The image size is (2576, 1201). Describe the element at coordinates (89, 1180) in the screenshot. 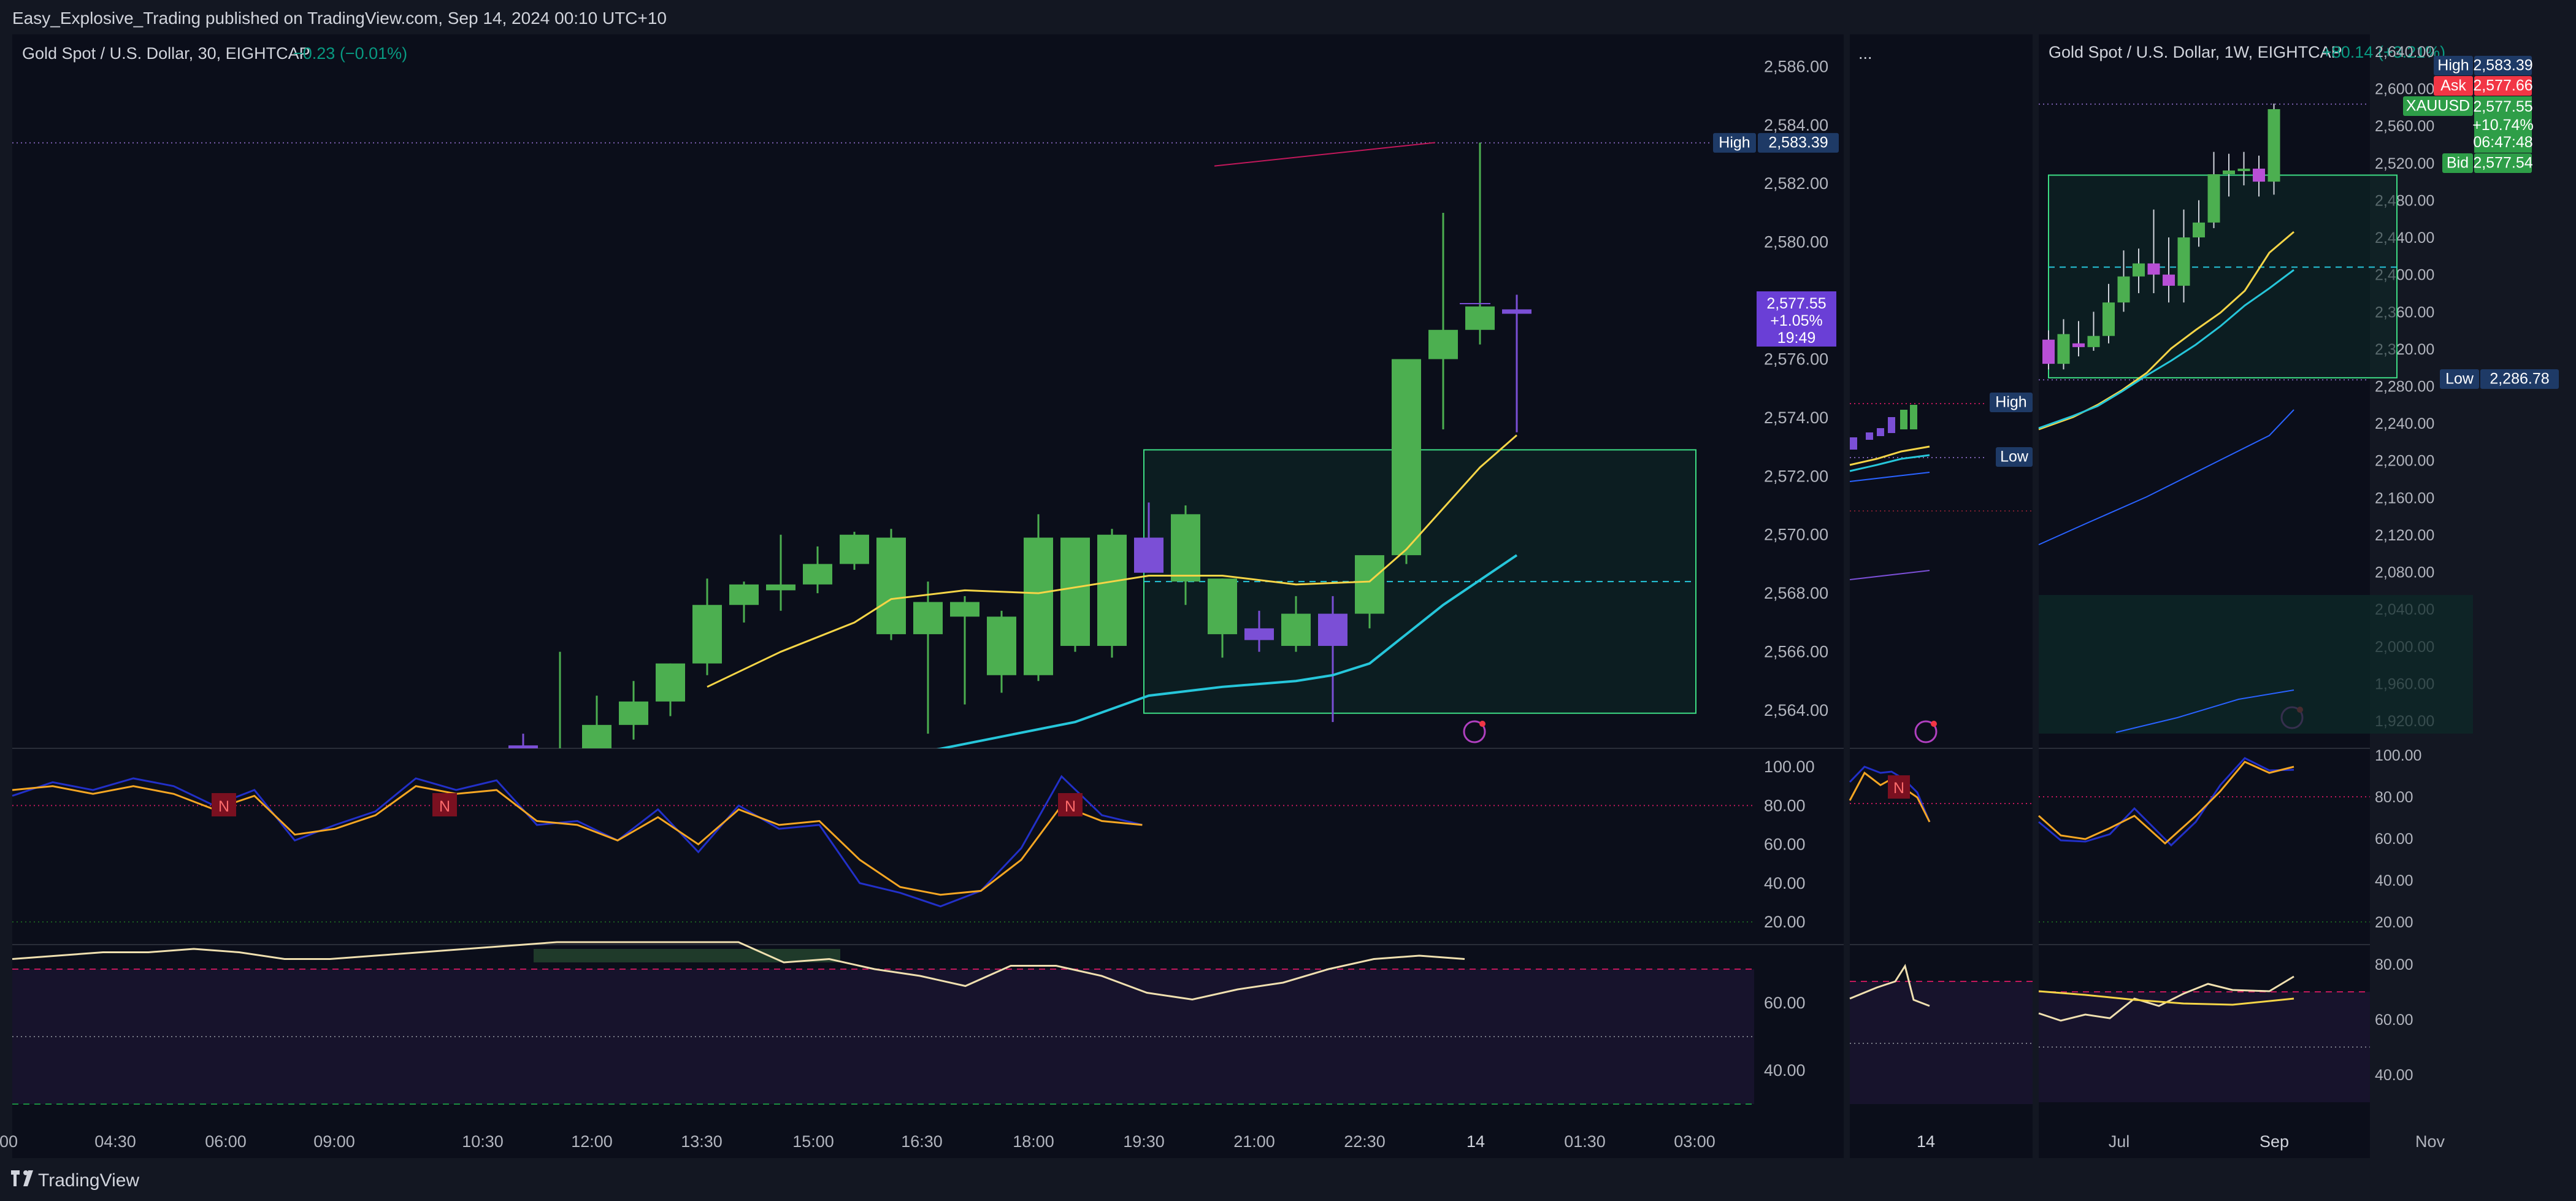

I see `tradingview-logo-text: TradingView` at that location.